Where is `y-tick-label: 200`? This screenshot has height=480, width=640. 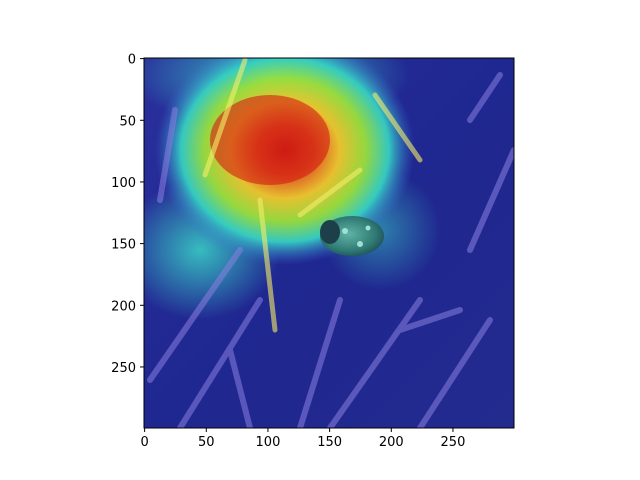 y-tick-label: 200 is located at coordinates (123, 306).